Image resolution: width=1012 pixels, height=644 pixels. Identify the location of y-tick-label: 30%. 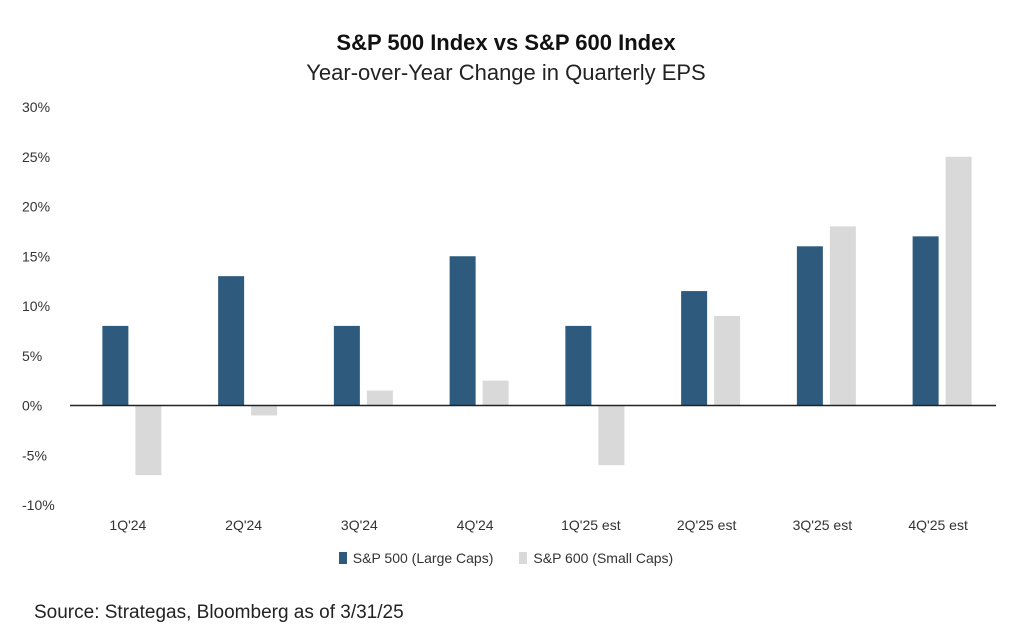
(36, 107).